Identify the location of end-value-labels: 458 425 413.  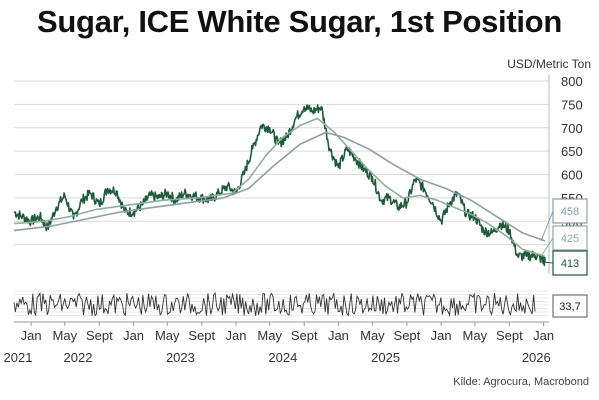
(564, 237).